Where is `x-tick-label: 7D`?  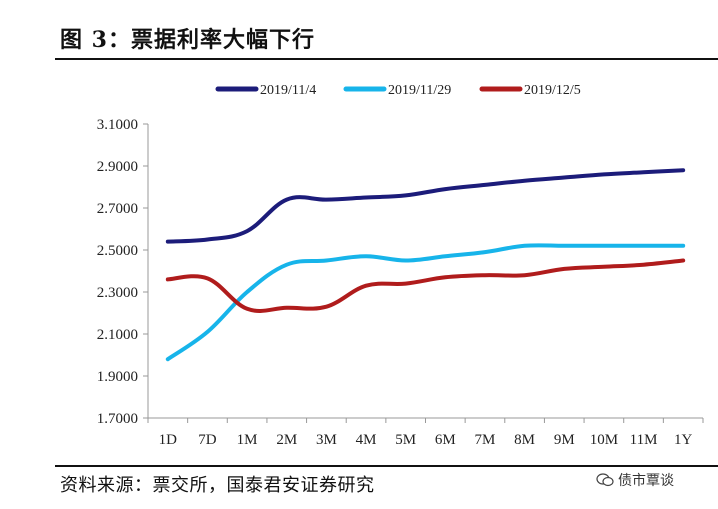
x-tick-label: 7D is located at coordinates (207, 440).